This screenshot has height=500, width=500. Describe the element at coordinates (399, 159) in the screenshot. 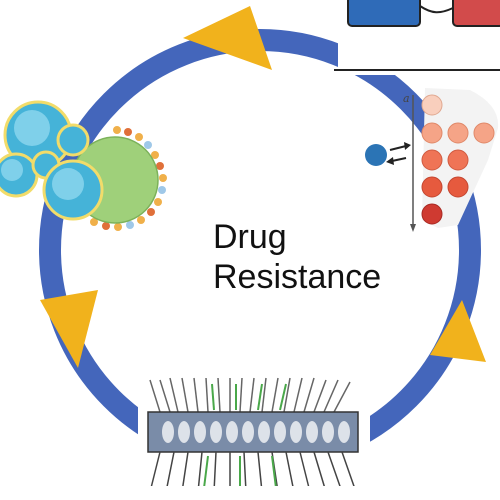

I see `equilibrium-arrow-back` at that location.